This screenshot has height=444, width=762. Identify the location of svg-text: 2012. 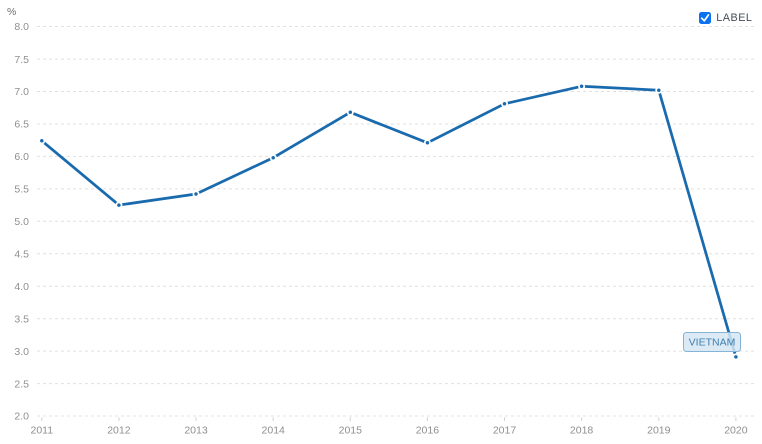
(119, 431).